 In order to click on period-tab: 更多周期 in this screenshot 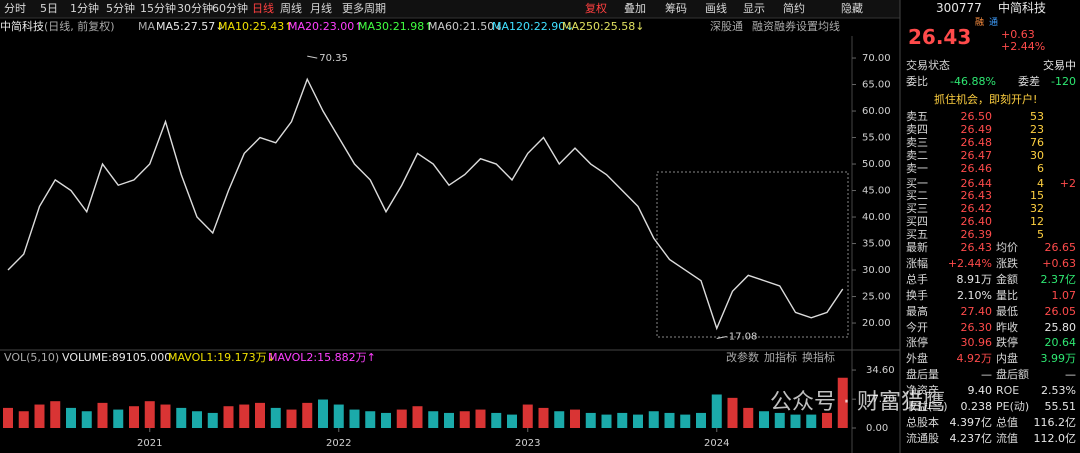, I will do `click(364, 8)`.